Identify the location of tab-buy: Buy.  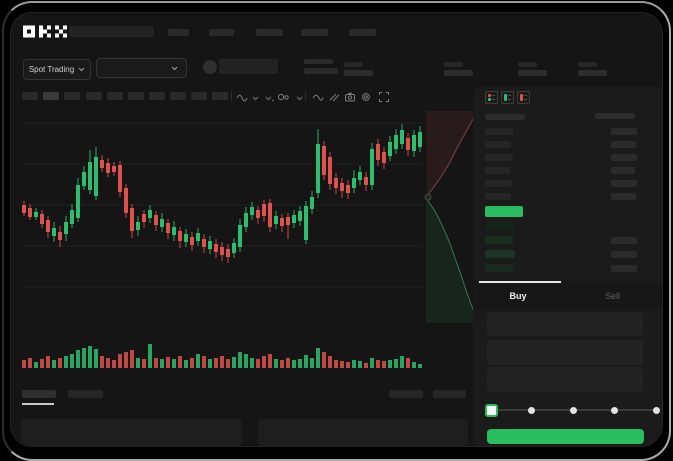
(518, 296).